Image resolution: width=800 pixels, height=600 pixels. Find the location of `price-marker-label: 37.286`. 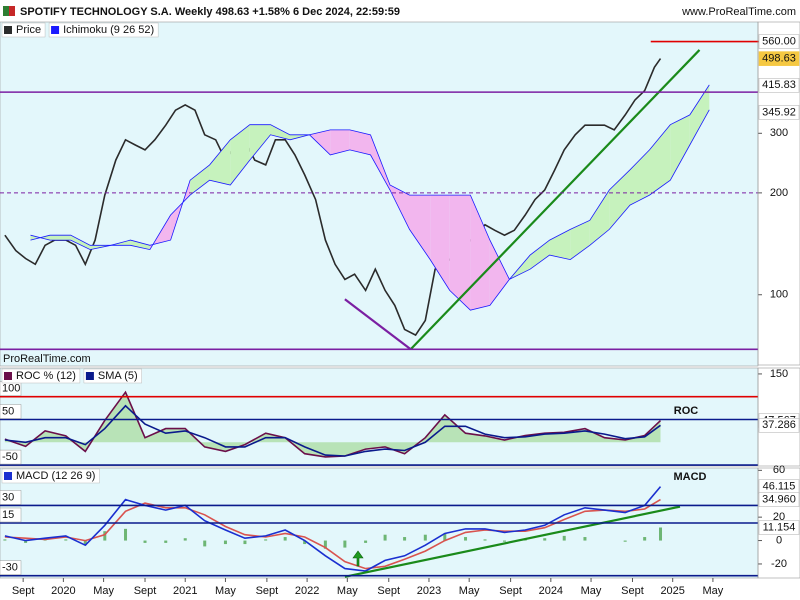

price-marker-label: 37.286 is located at coordinates (779, 425).